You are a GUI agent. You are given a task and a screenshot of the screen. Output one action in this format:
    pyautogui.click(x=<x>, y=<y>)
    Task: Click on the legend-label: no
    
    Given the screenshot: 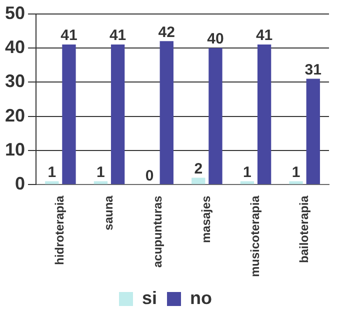 What is the action you would take?
    pyautogui.click(x=201, y=298)
    